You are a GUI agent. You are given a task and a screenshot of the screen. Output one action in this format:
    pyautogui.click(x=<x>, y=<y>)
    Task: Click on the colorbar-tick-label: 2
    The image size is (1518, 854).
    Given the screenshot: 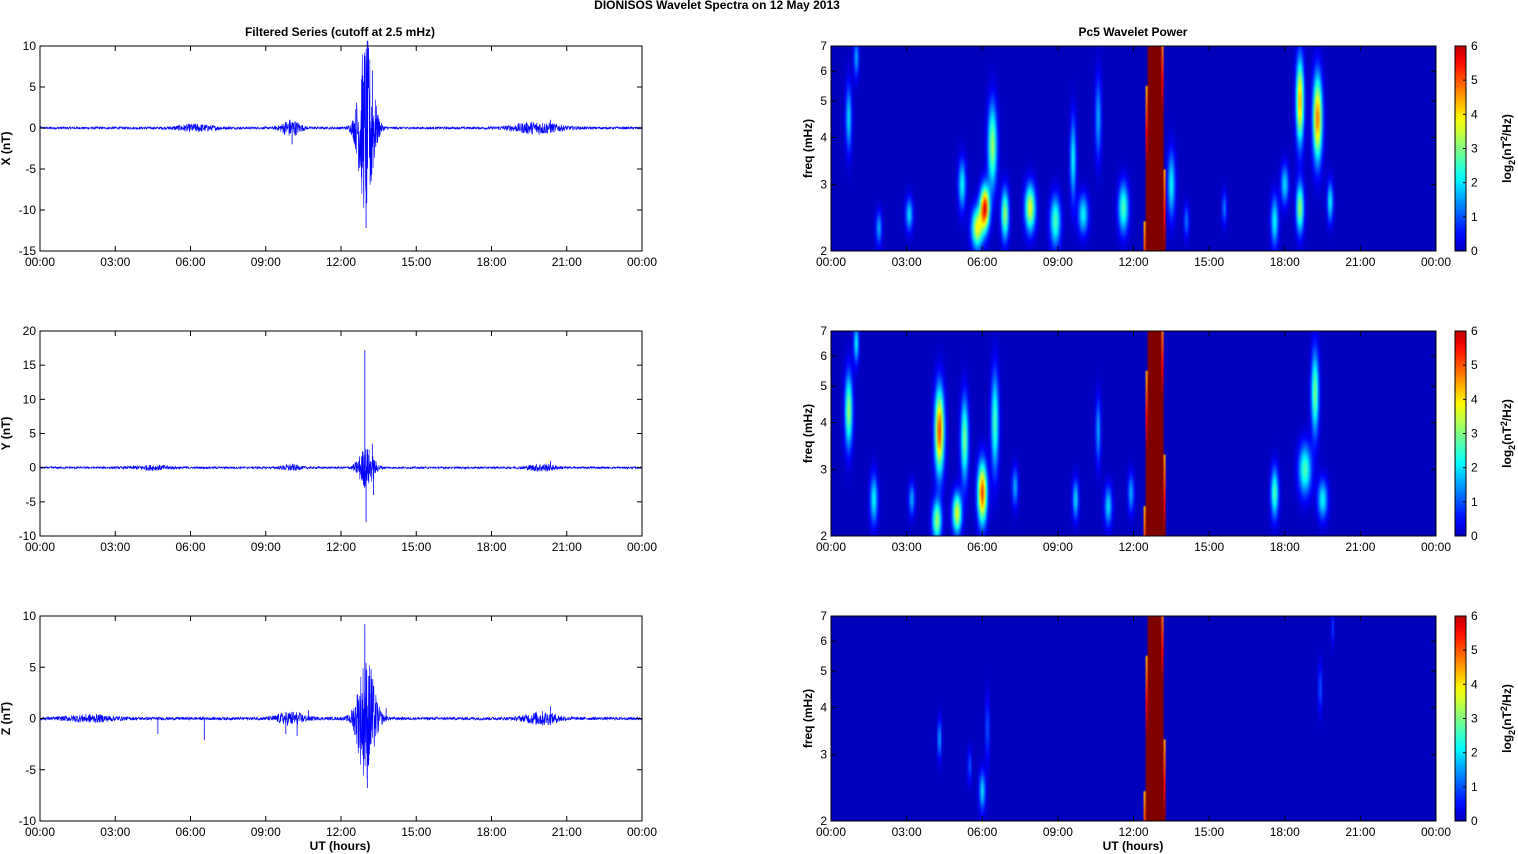 What is the action you would take?
    pyautogui.click(x=1474, y=468)
    